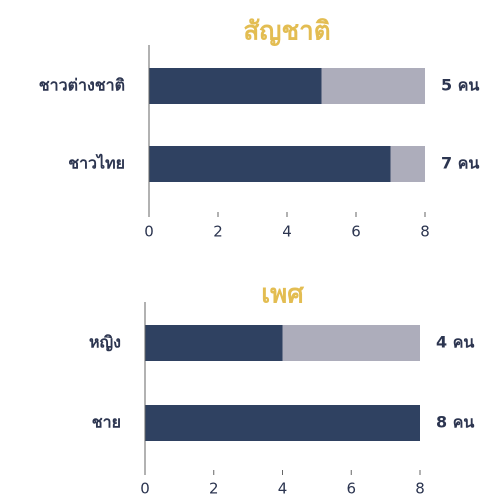 This screenshot has width=488, height=497. Describe the element at coordinates (286, 32) in the screenshot. I see `chart-title: สัญชาติ` at that location.